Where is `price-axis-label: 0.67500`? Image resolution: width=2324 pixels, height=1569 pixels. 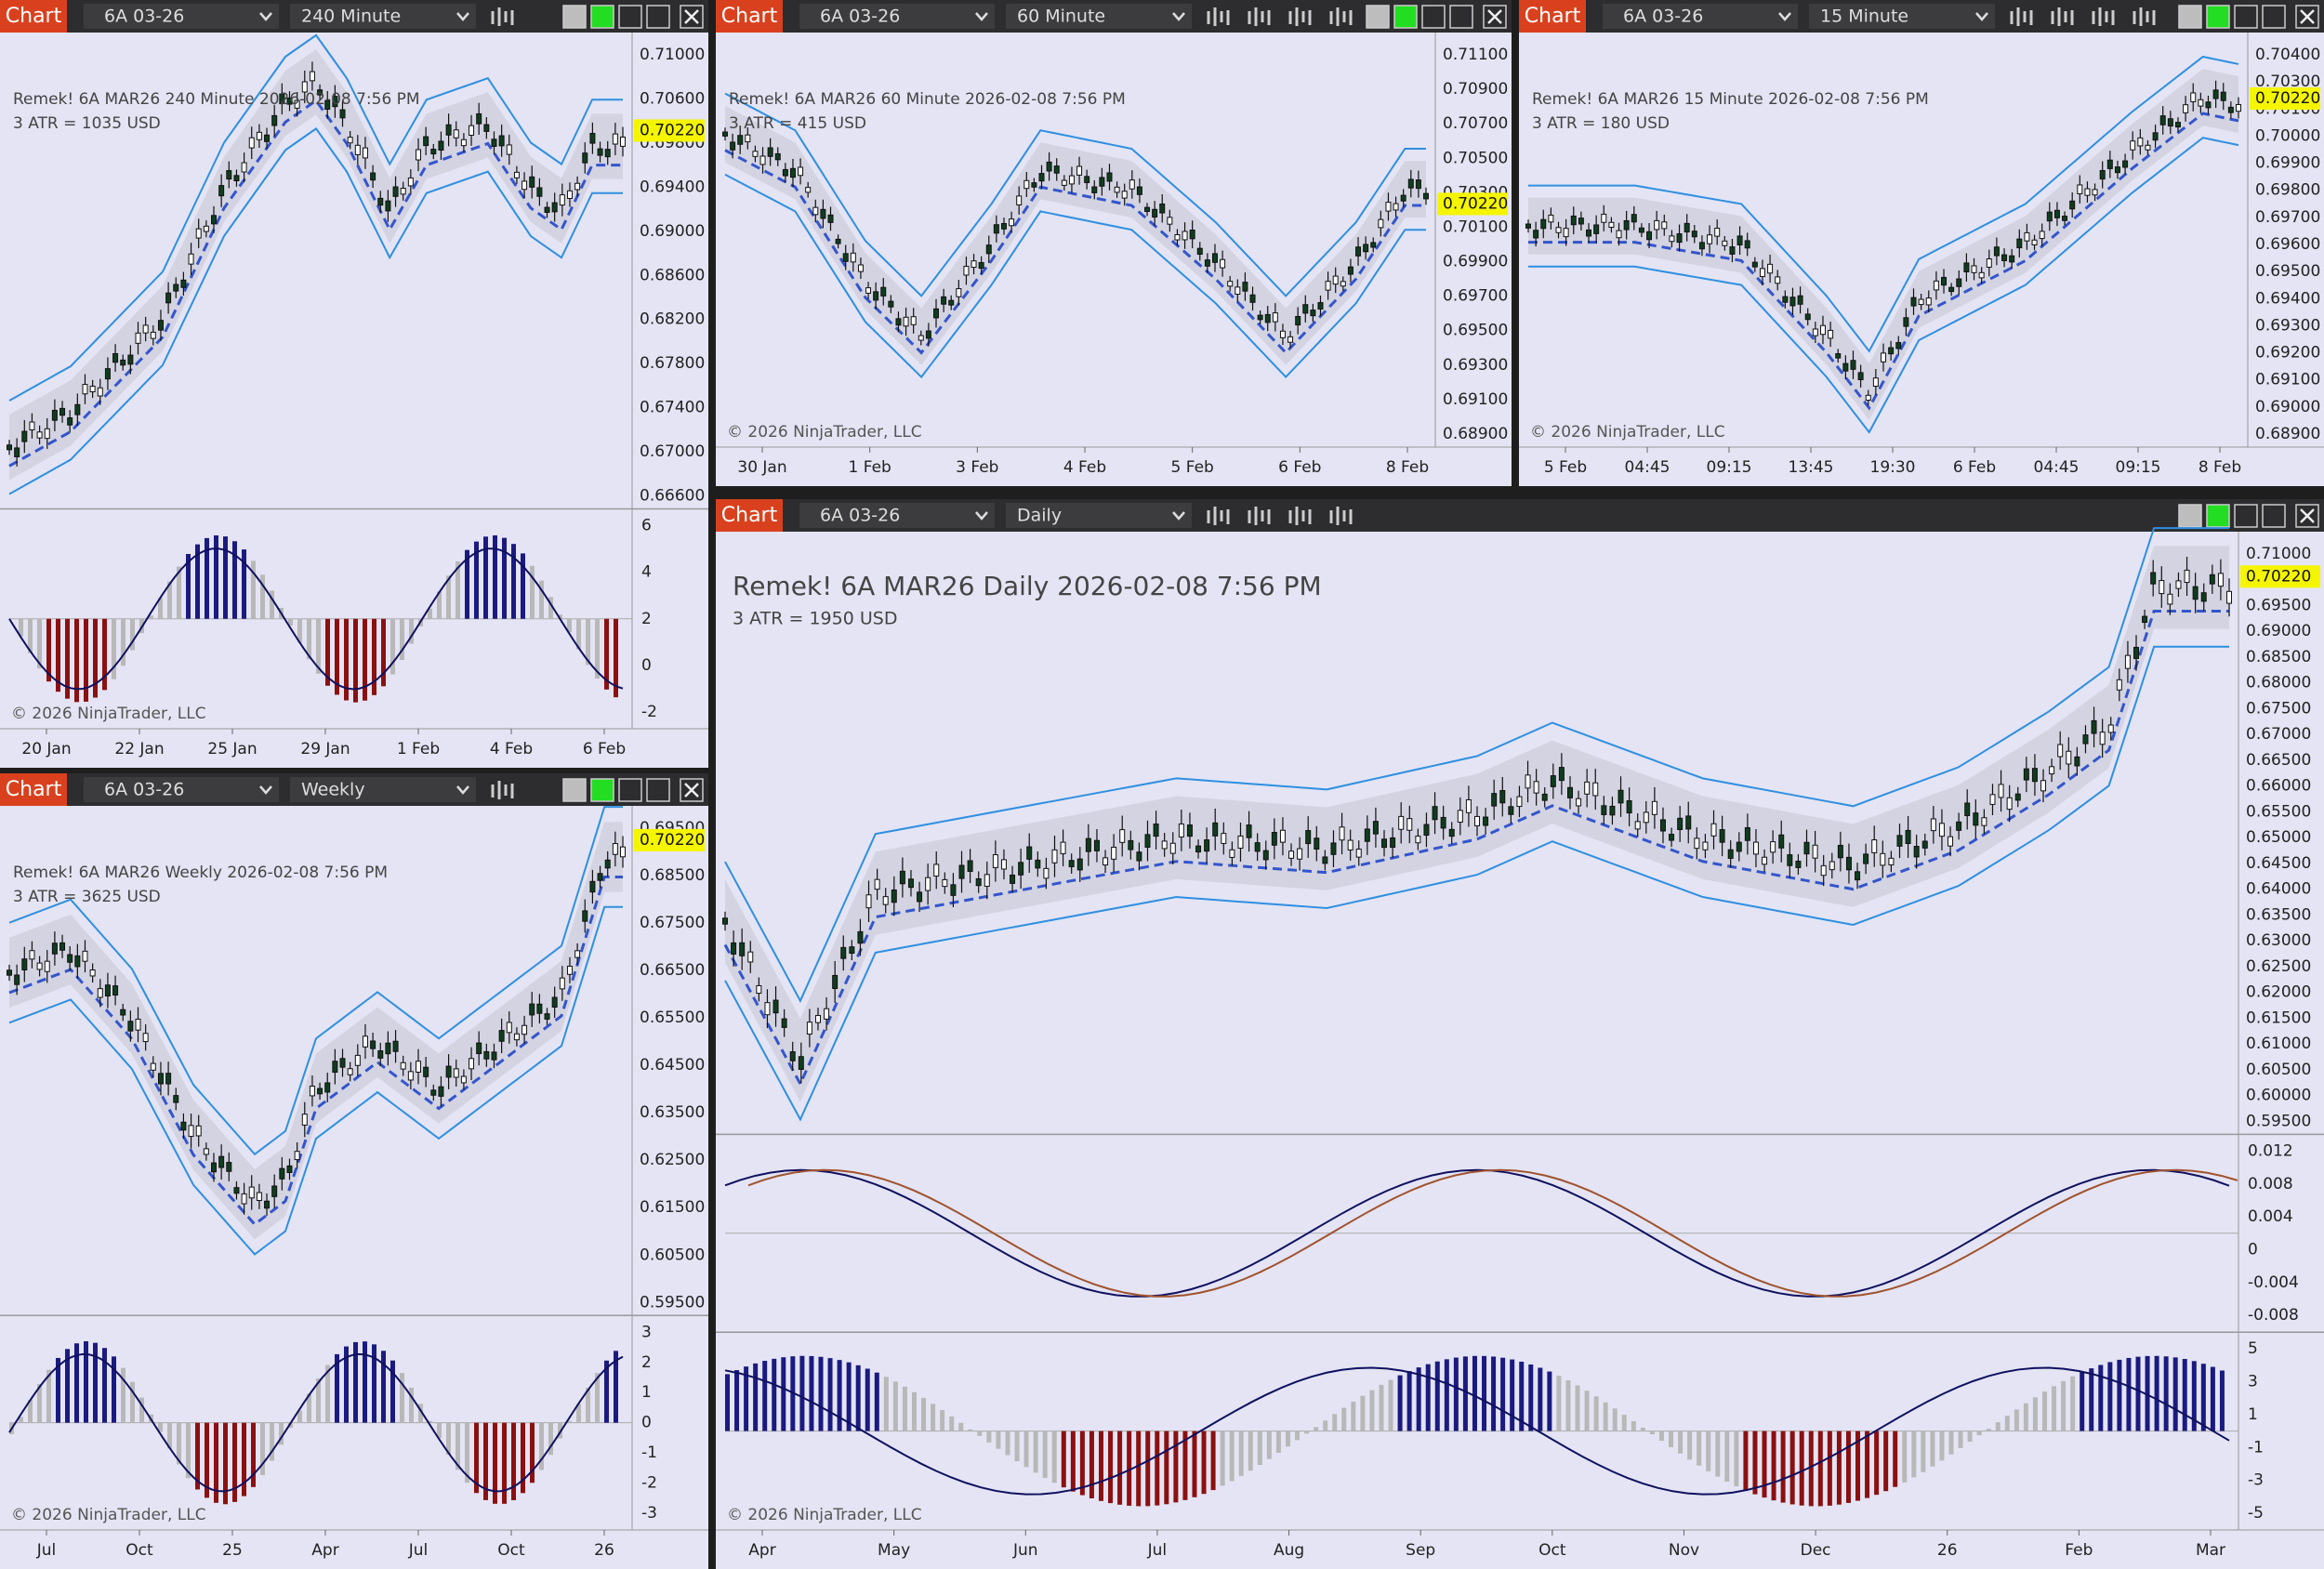 price-axis-label: 0.67500 is located at coordinates (672, 923).